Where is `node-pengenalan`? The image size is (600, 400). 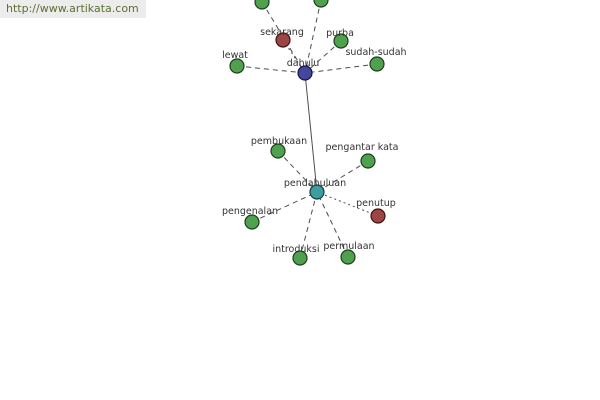
node-pengenalan is located at coordinates (252, 222).